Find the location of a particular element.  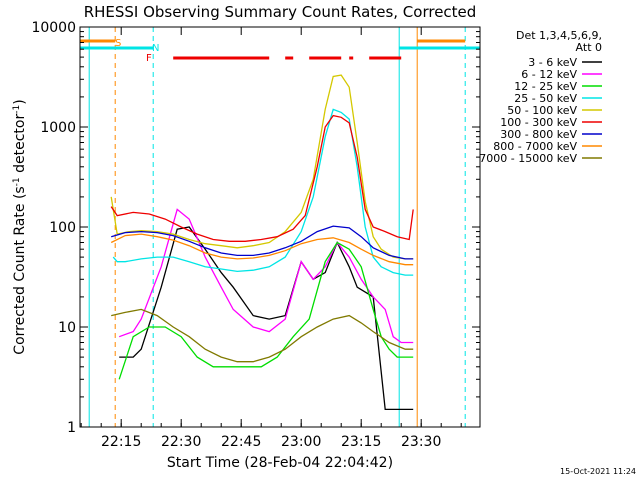

flag-label-s: S is located at coordinates (118, 43).